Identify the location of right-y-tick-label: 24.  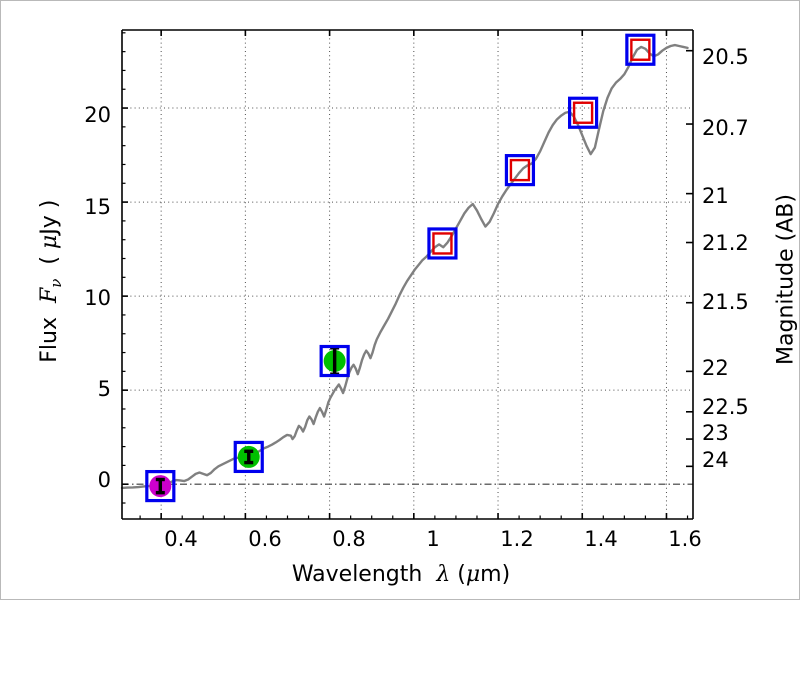
(715, 460).